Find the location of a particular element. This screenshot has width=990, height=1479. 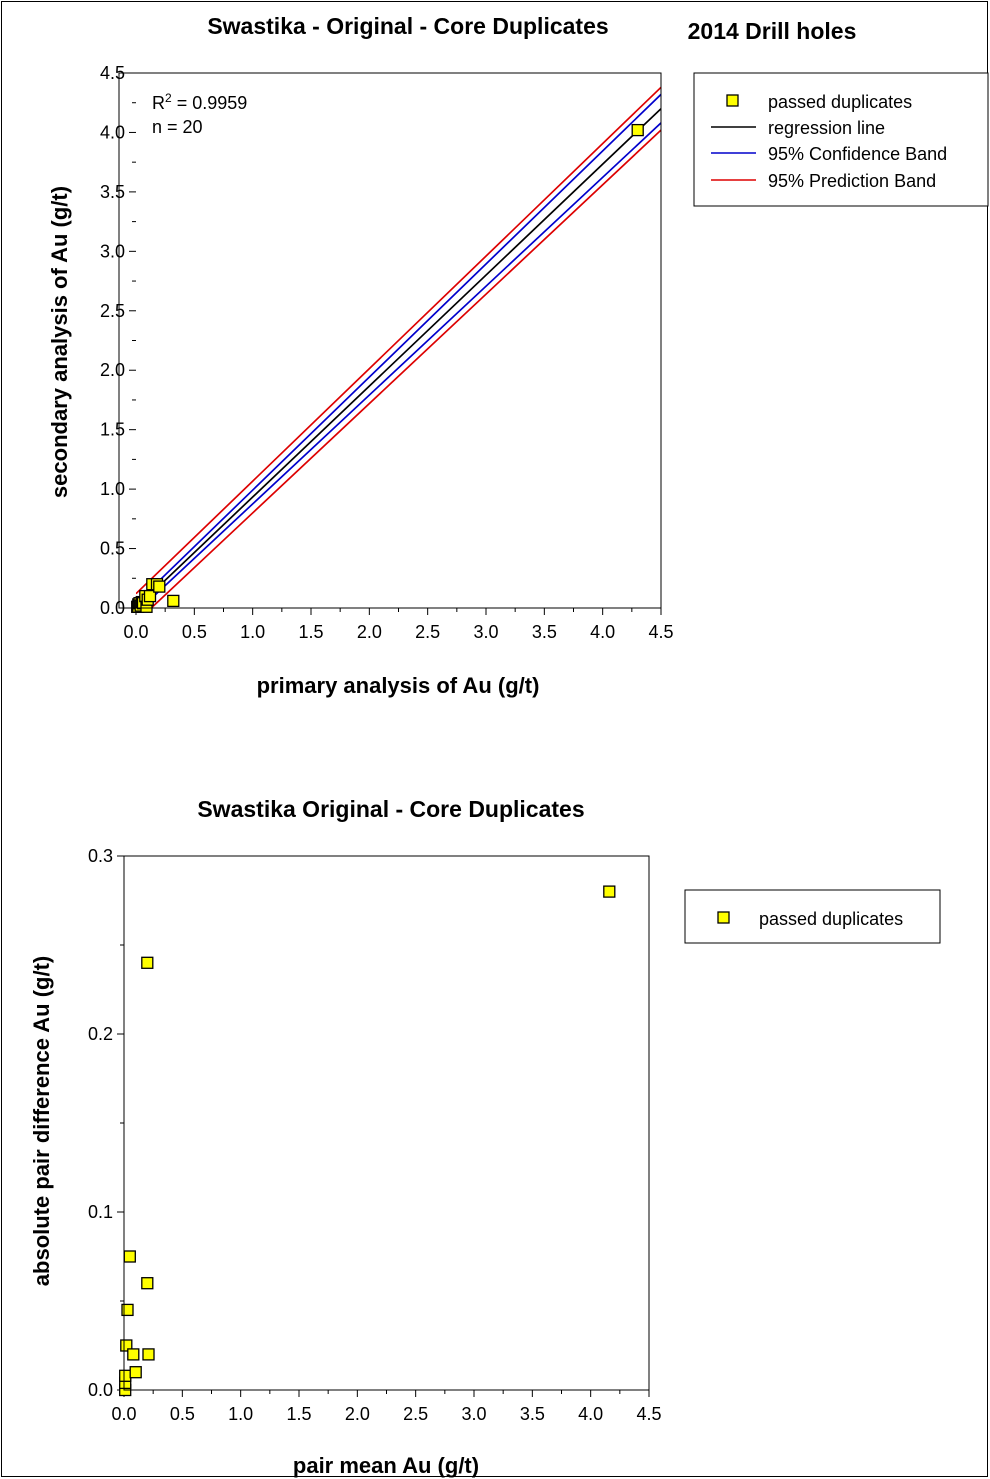

page-subtitle: 2014 Drill holes is located at coordinates (772, 31).